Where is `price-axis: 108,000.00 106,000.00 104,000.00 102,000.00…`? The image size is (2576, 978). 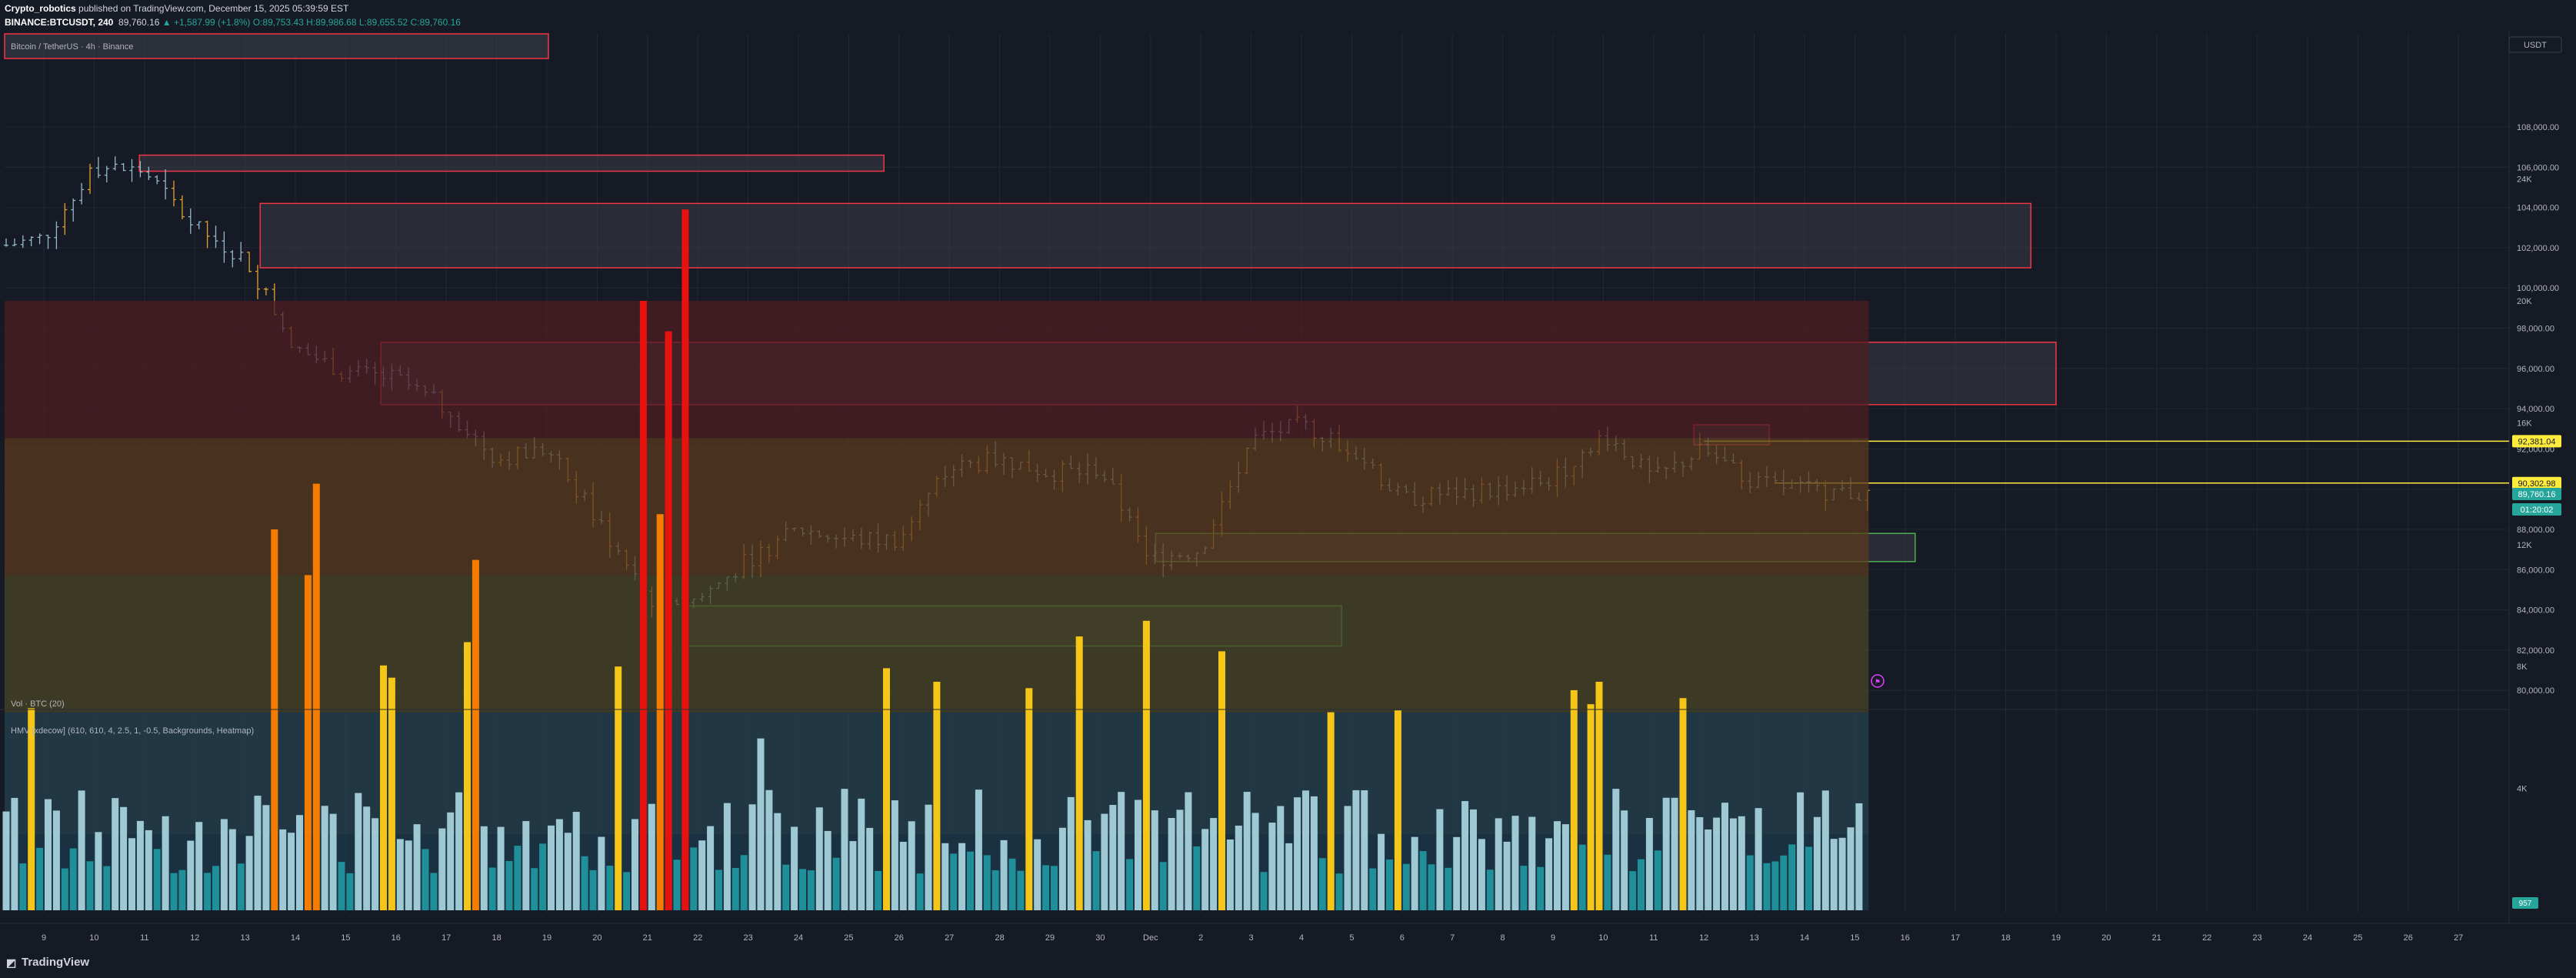 price-axis: 108,000.00 106,000.00 104,000.00 102,000.00… is located at coordinates (2538, 409).